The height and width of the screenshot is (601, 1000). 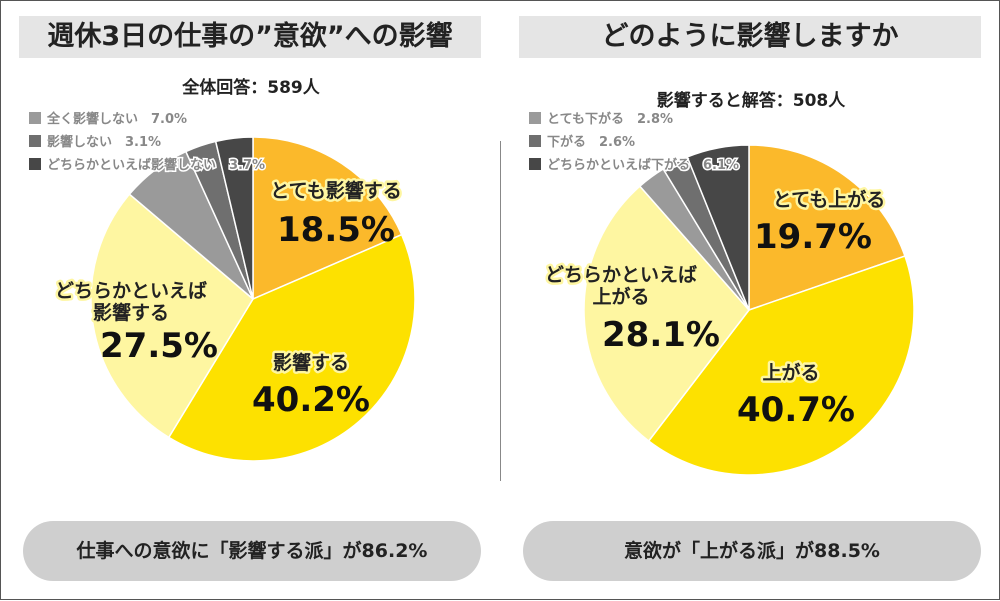 What do you see at coordinates (500, 311) in the screenshot?
I see `panel-divider` at bounding box center [500, 311].